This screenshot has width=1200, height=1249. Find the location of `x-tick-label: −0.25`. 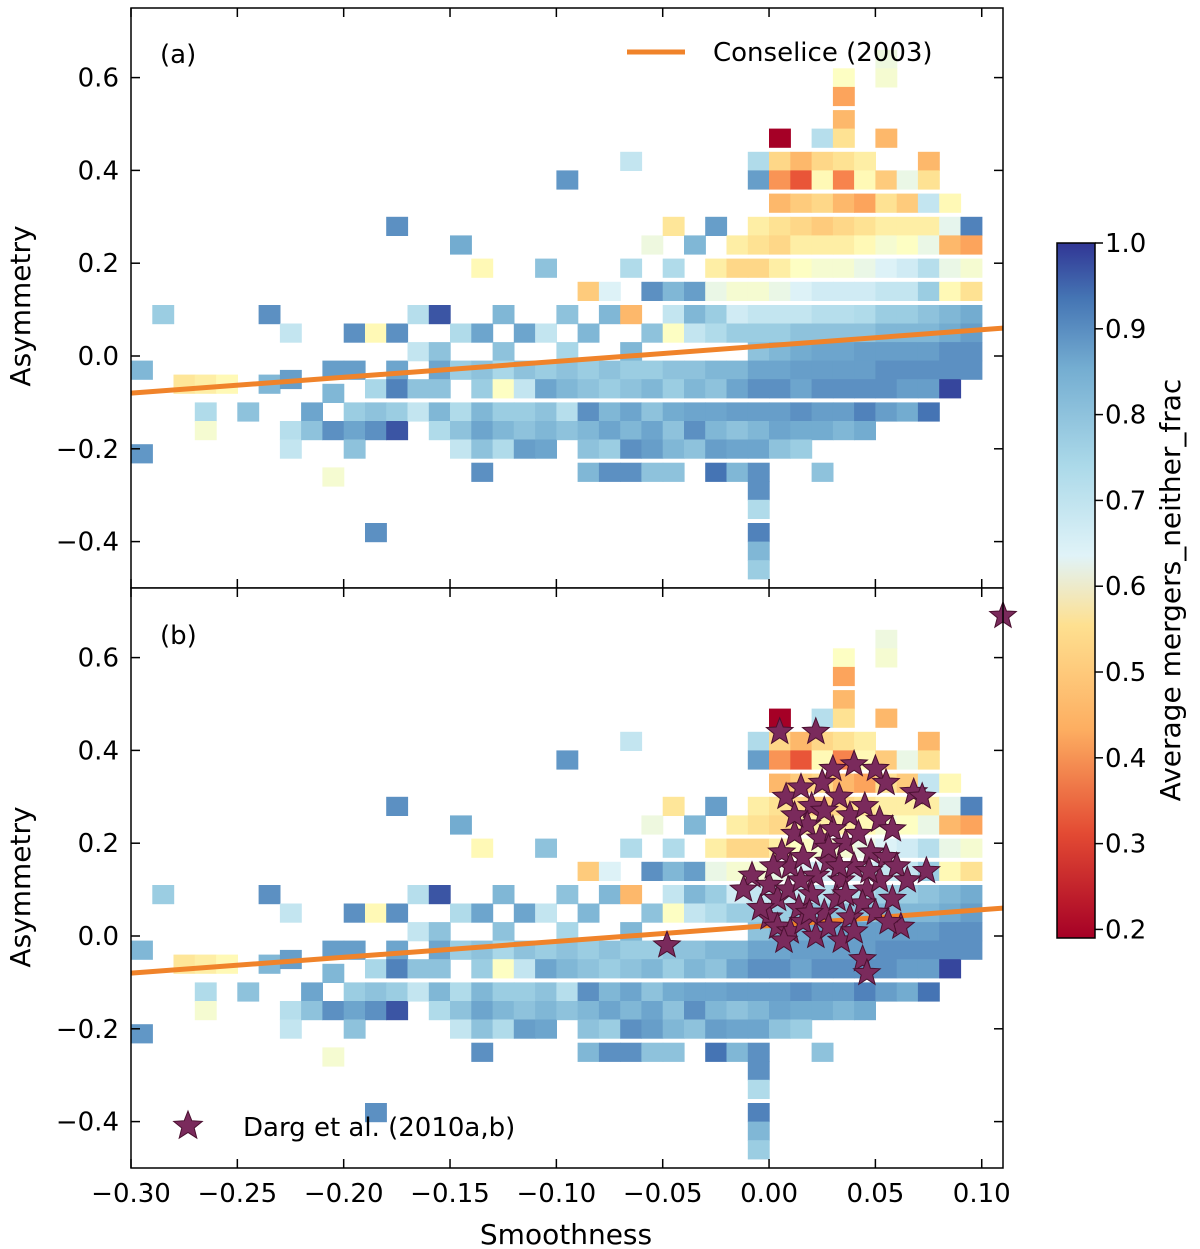

x-tick-label: −0.25 is located at coordinates (237, 1194).